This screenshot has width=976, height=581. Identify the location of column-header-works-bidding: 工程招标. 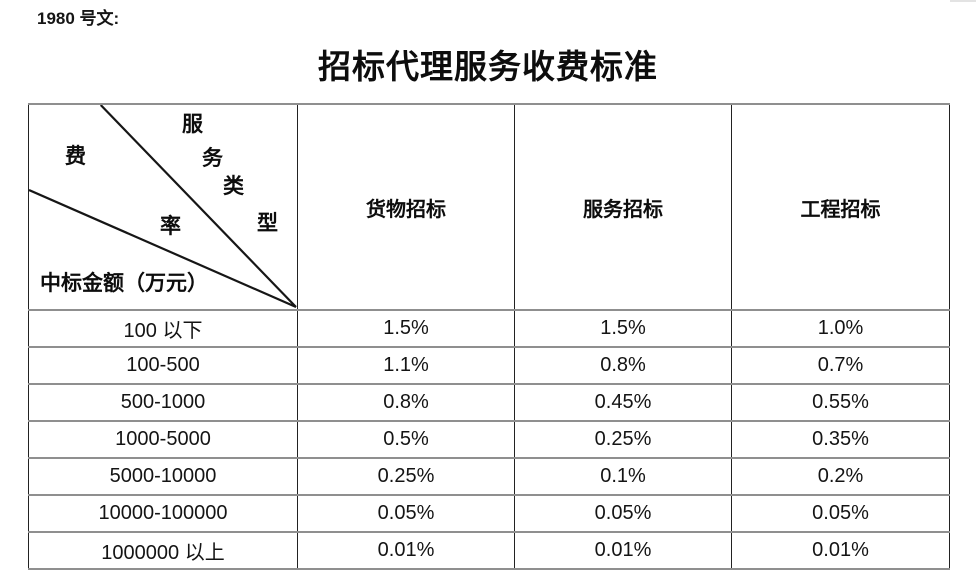
(840, 207).